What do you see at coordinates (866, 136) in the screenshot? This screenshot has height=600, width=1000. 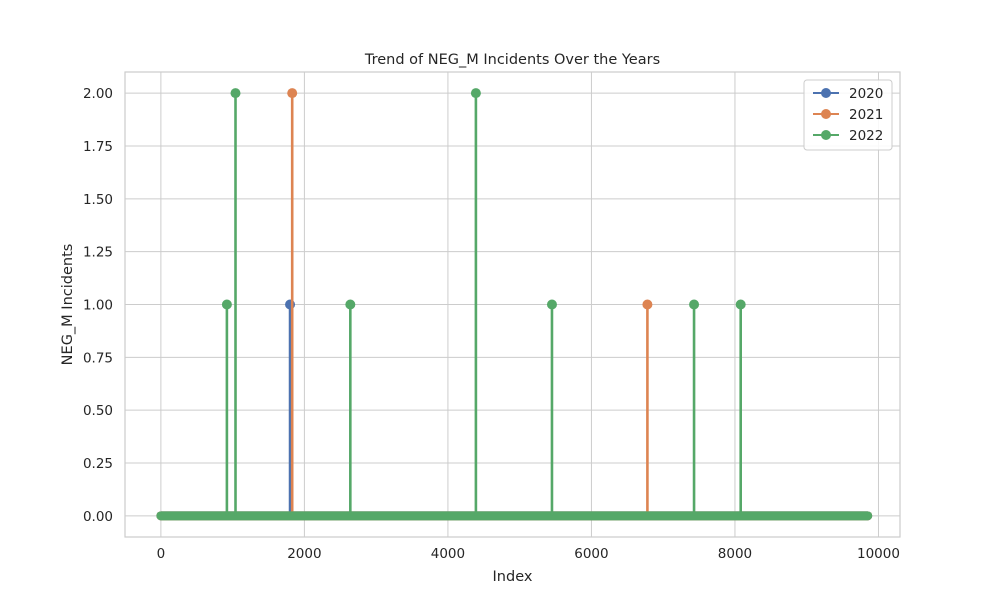 I see `legend-label: 2022` at bounding box center [866, 136].